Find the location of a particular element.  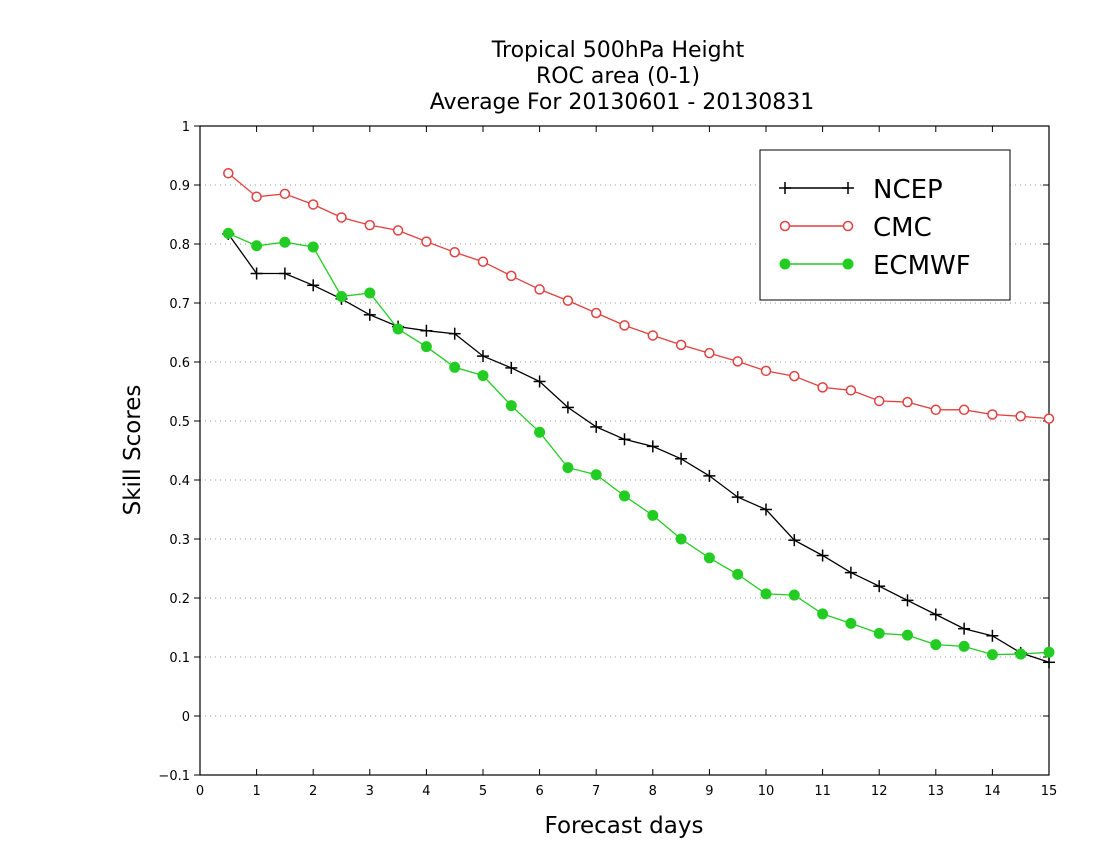

y-tick-label: 0.3 is located at coordinates (179, 540).